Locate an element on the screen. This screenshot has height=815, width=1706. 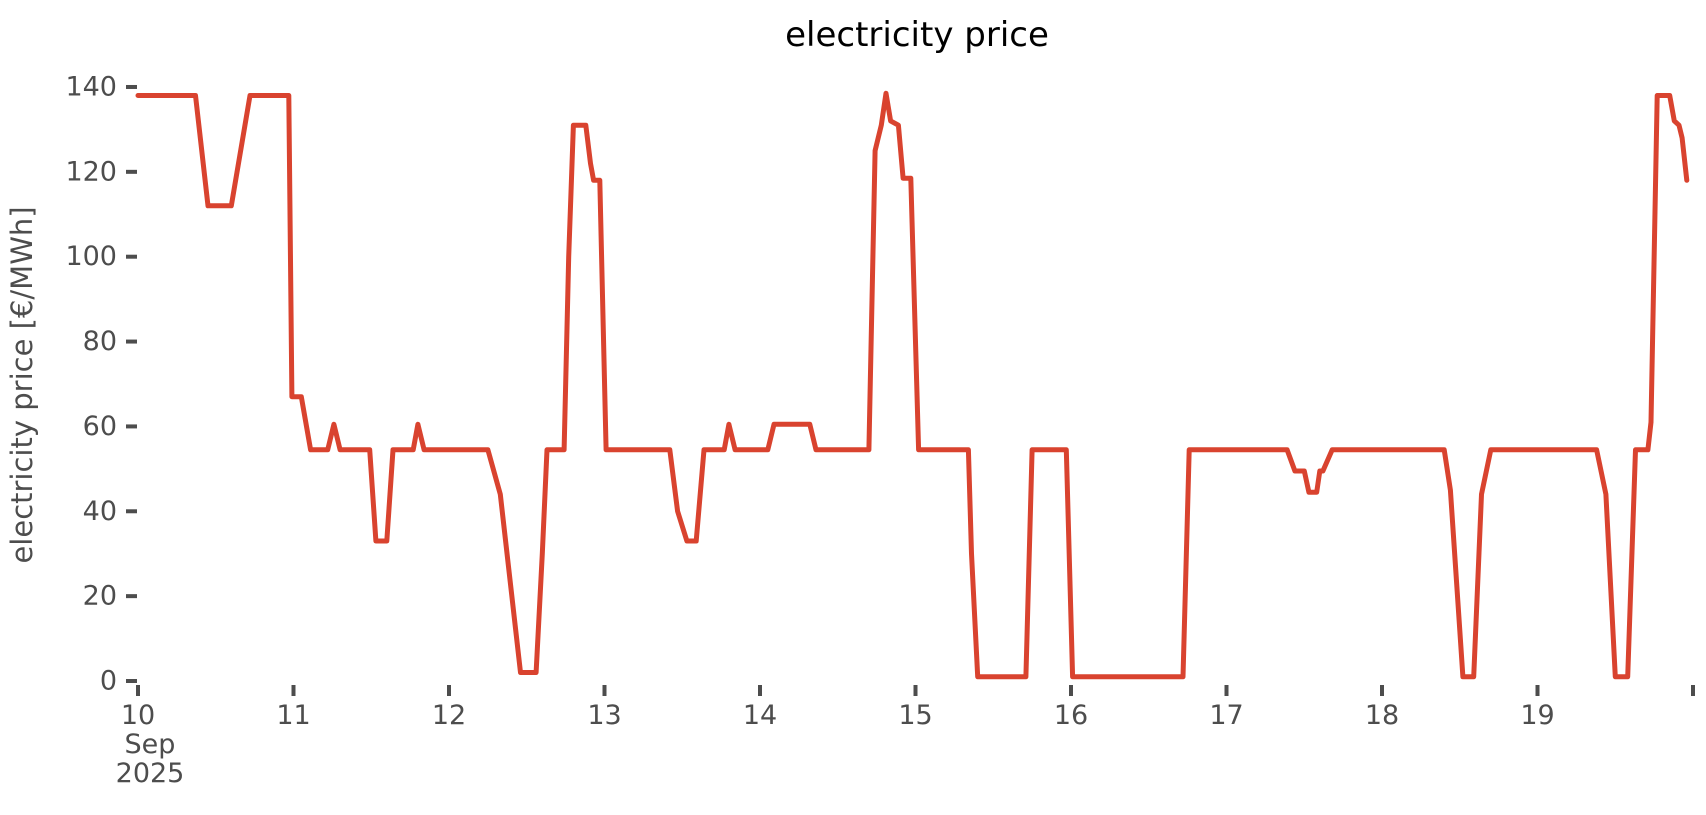
x-tick-label: 13 is located at coordinates (604, 715).